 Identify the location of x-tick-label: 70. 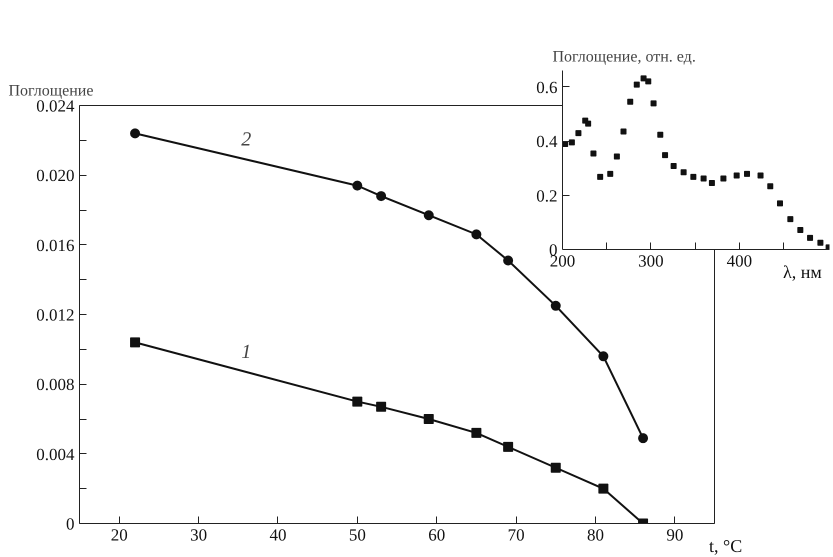
(516, 535).